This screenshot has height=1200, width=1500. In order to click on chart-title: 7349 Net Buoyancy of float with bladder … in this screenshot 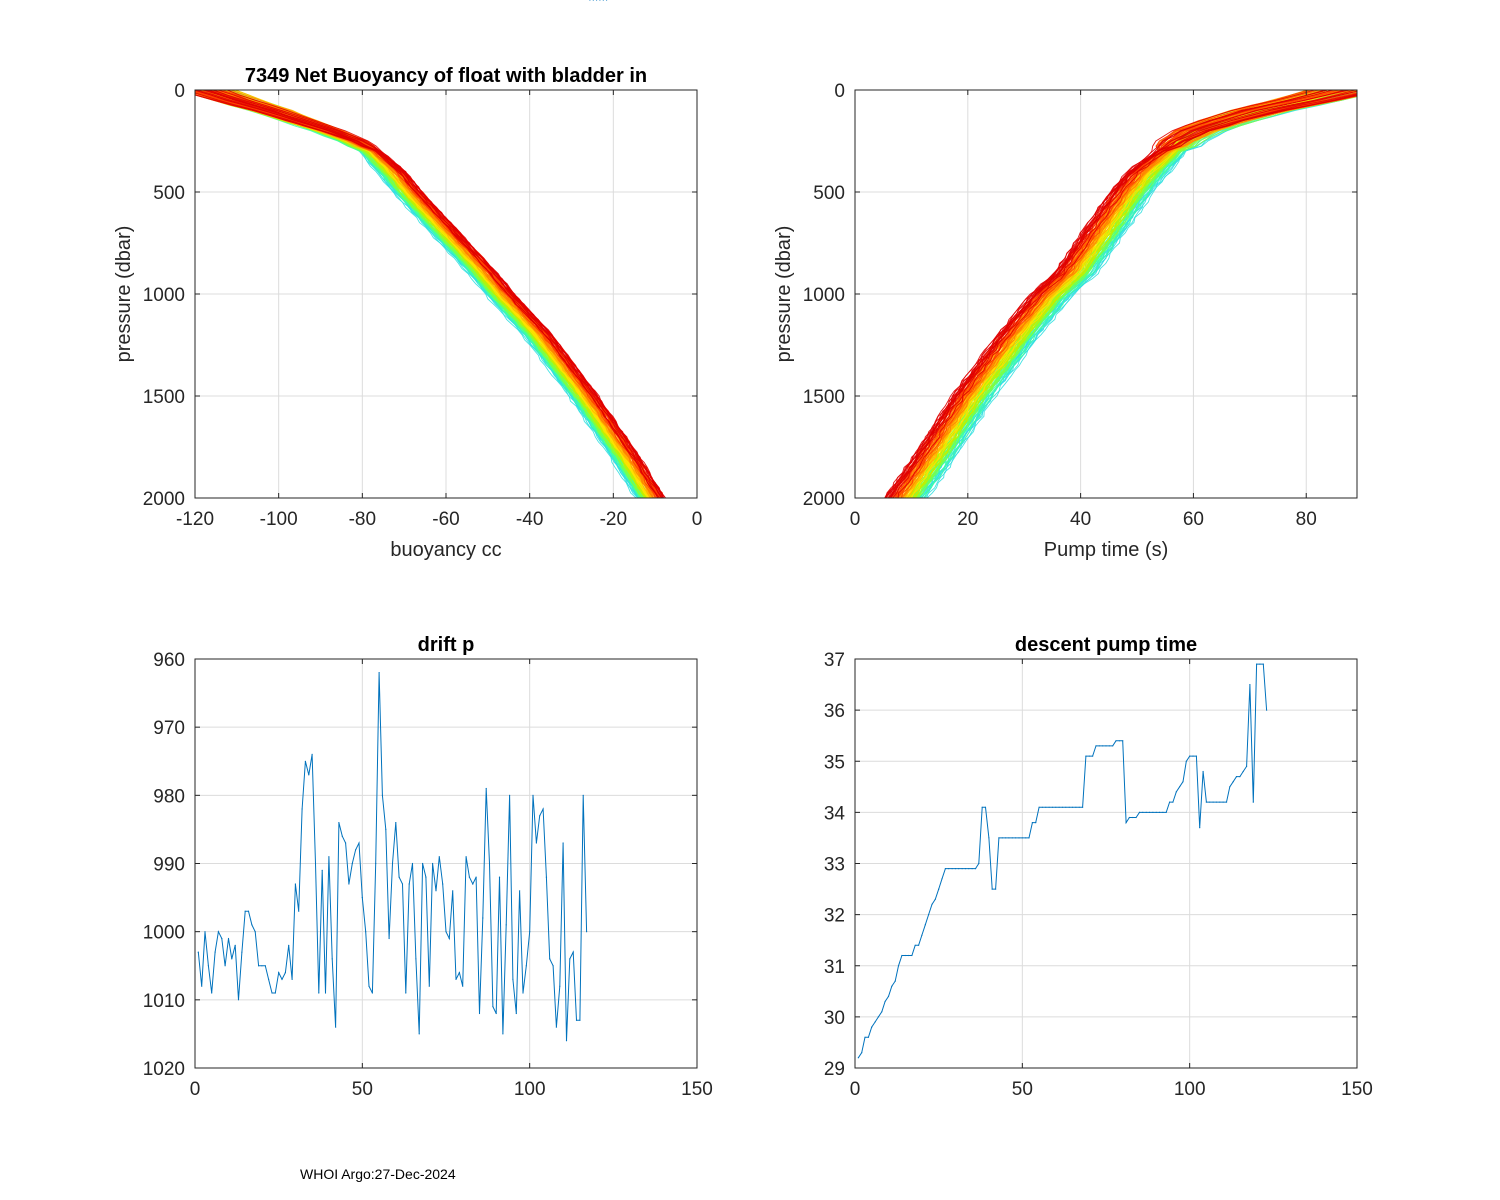, I will do `click(446, 76)`.